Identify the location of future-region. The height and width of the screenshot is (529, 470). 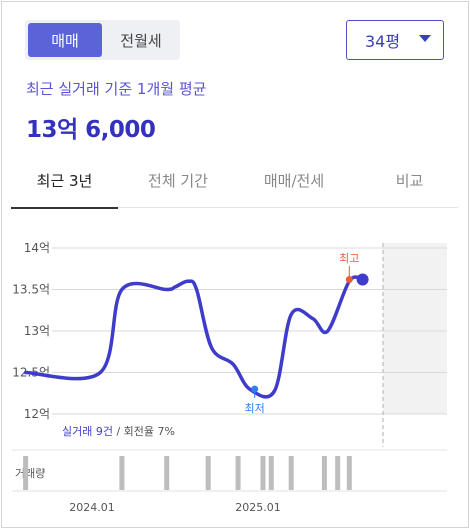
(415, 328).